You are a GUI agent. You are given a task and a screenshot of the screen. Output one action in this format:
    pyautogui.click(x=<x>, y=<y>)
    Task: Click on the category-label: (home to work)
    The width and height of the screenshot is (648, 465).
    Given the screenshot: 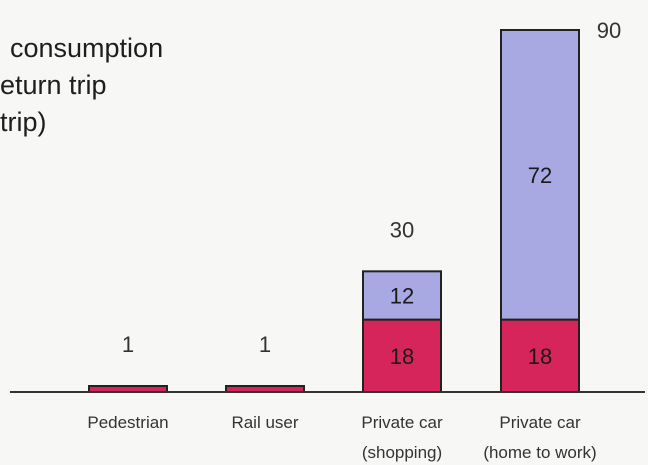 What is the action you would take?
    pyautogui.click(x=539, y=452)
    